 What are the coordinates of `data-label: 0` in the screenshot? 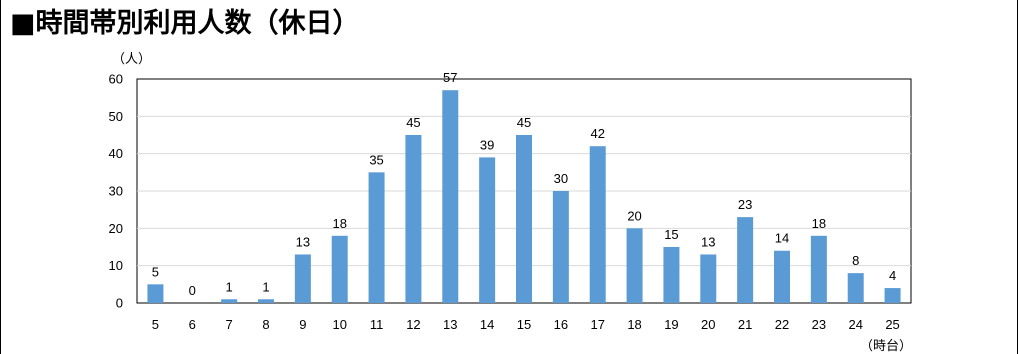 It's located at (192, 290).